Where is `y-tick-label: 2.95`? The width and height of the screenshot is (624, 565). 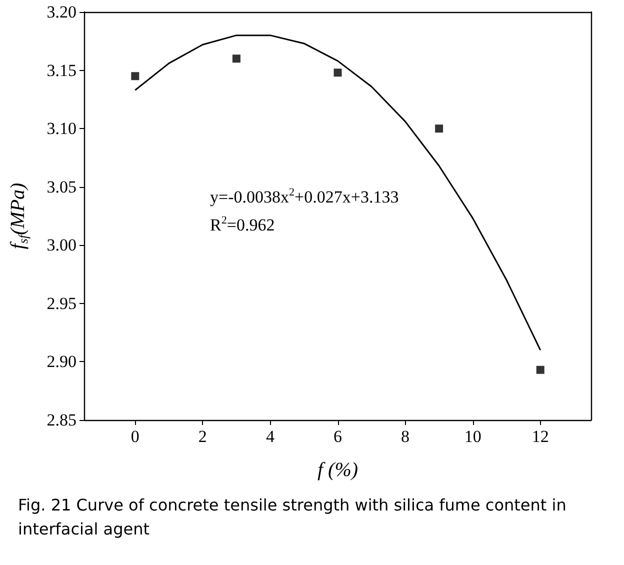
y-tick-label: 2.95 is located at coordinates (61, 303).